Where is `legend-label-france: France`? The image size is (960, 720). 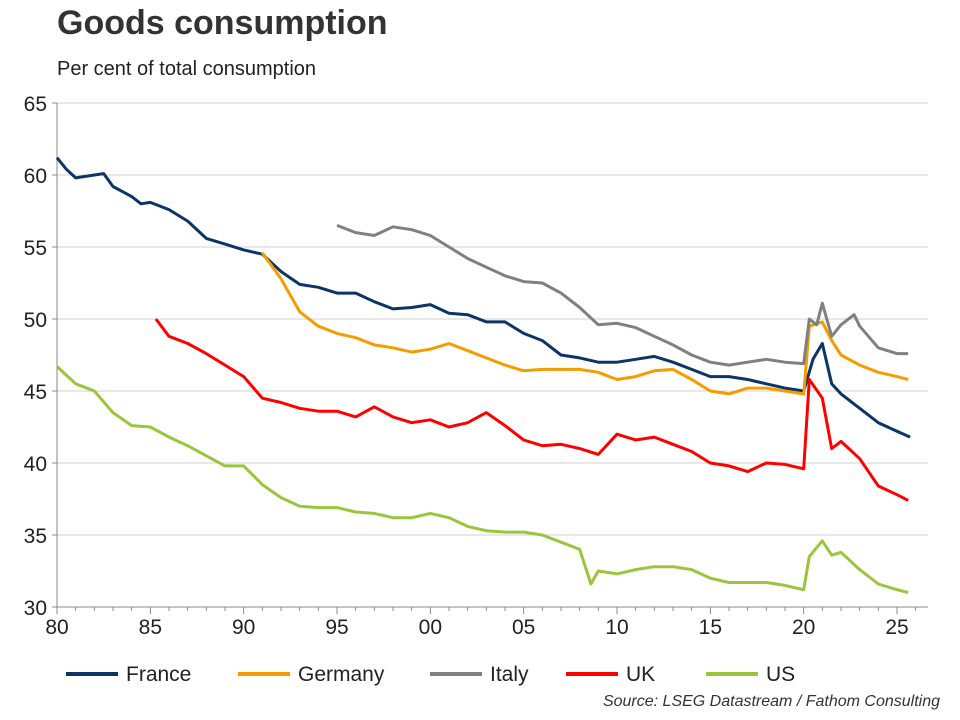 legend-label-france: France is located at coordinates (158, 674).